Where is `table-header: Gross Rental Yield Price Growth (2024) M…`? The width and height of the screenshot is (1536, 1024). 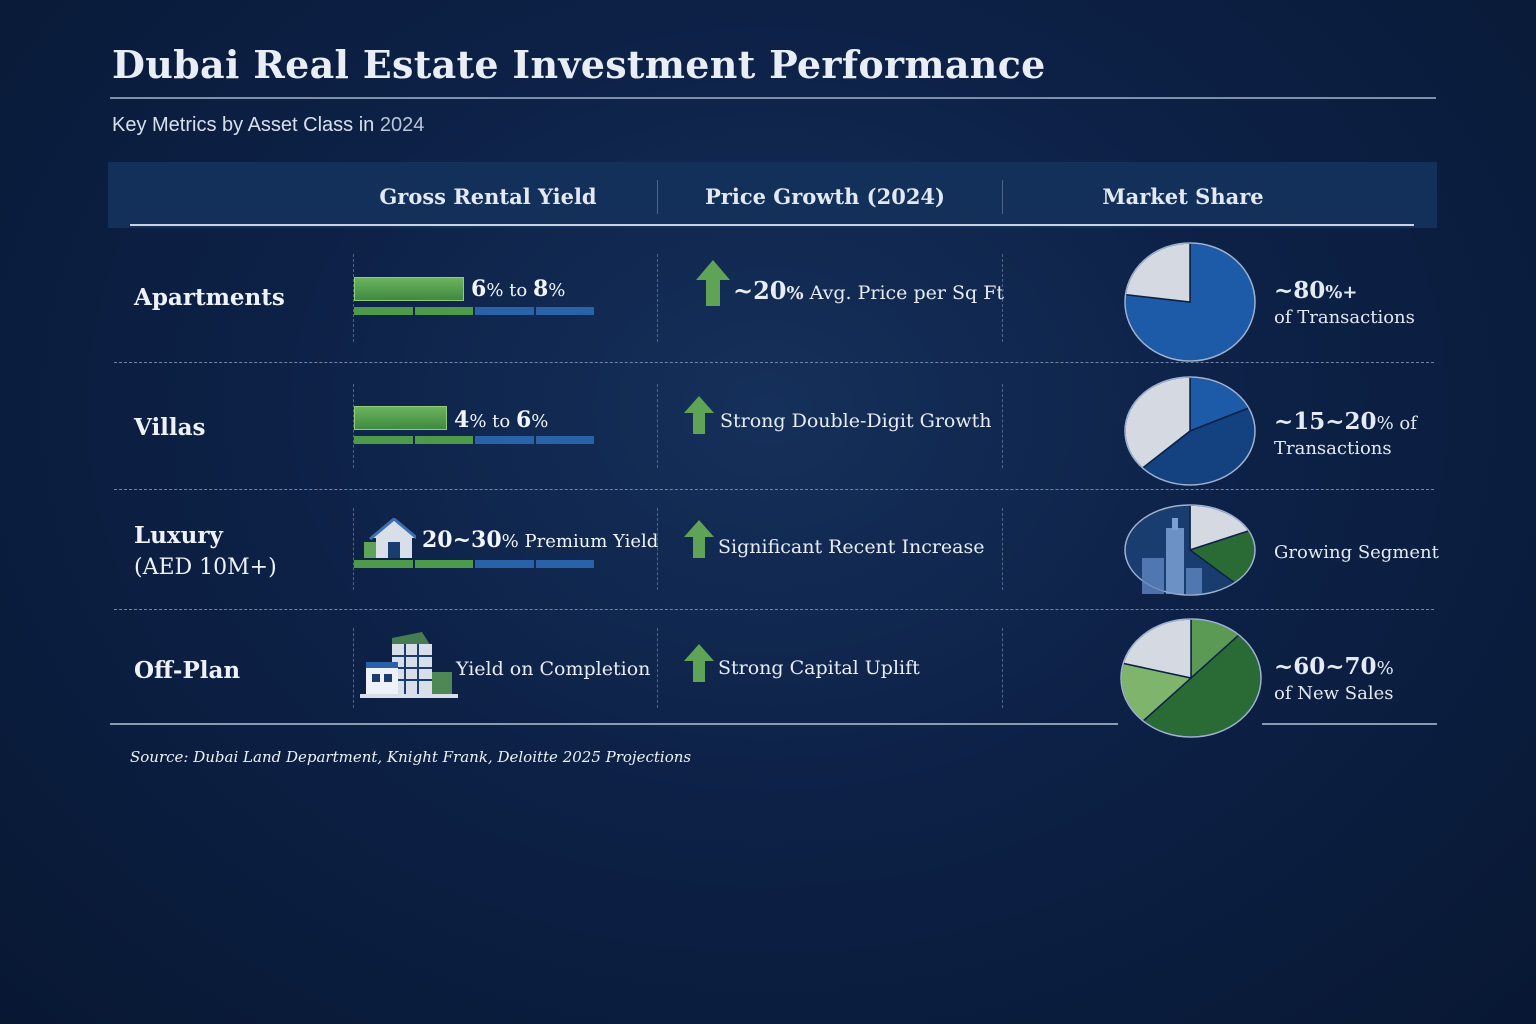
table-header: Gross Rental Yield Price Growth (2024) M… is located at coordinates (772, 195).